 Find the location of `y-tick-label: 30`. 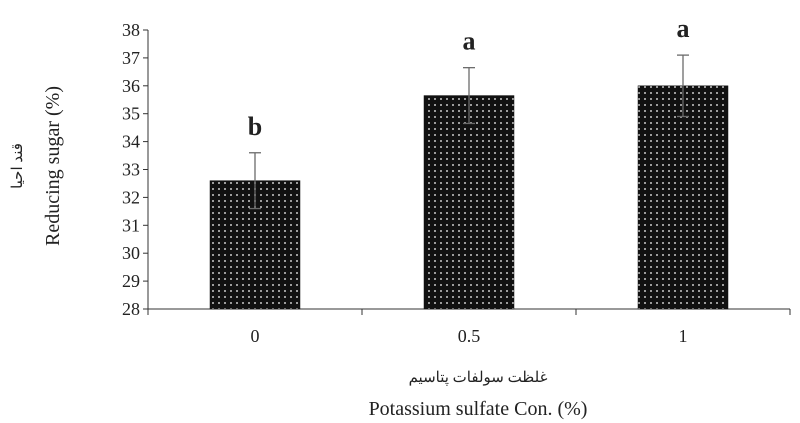

y-tick-label: 30 is located at coordinates (131, 253).